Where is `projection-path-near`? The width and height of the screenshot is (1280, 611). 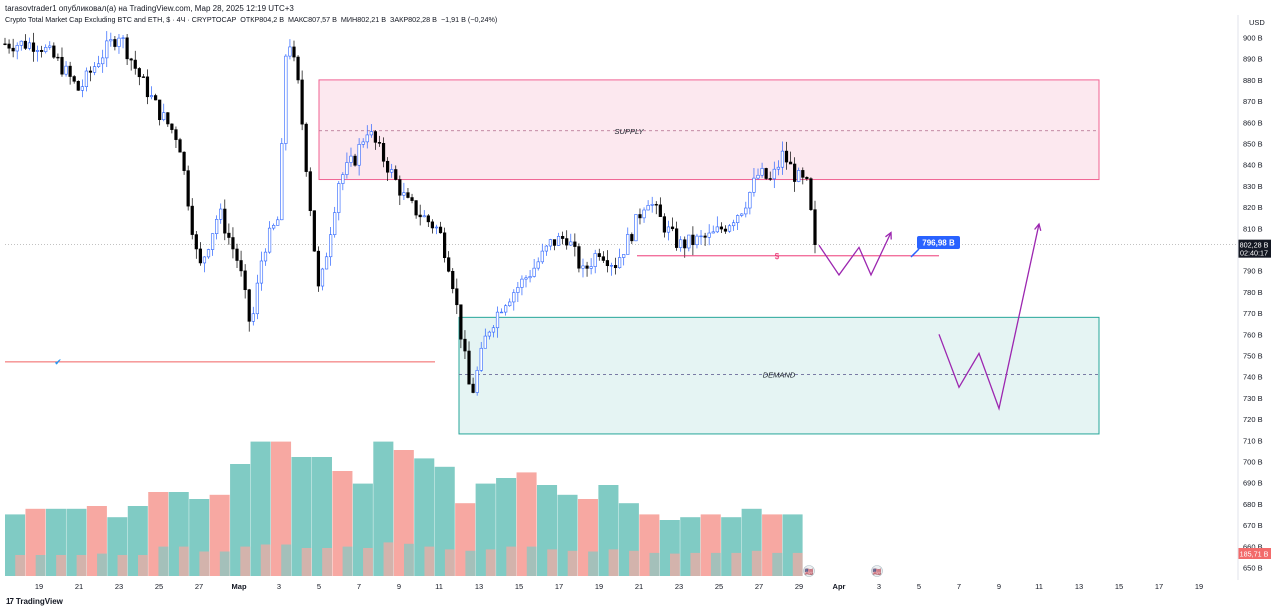
projection-path-near is located at coordinates (855, 254).